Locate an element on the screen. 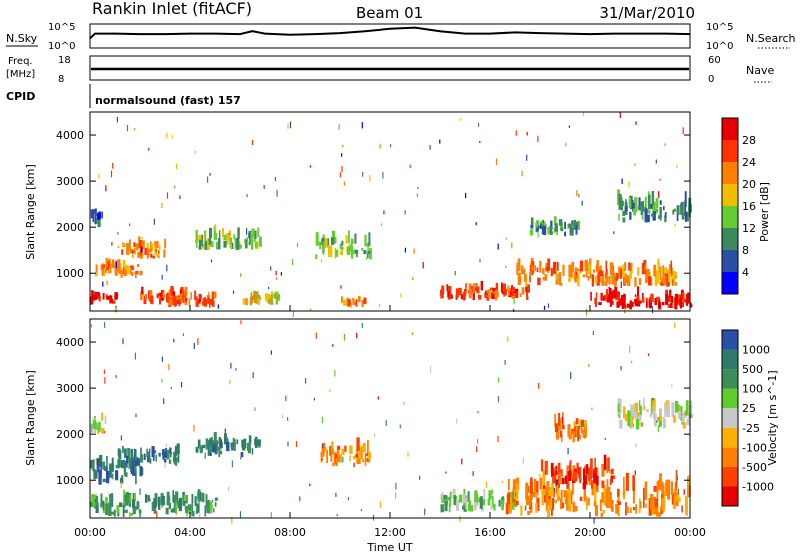 The image size is (800, 554). noise-left-label: N.Sky is located at coordinates (22, 38).